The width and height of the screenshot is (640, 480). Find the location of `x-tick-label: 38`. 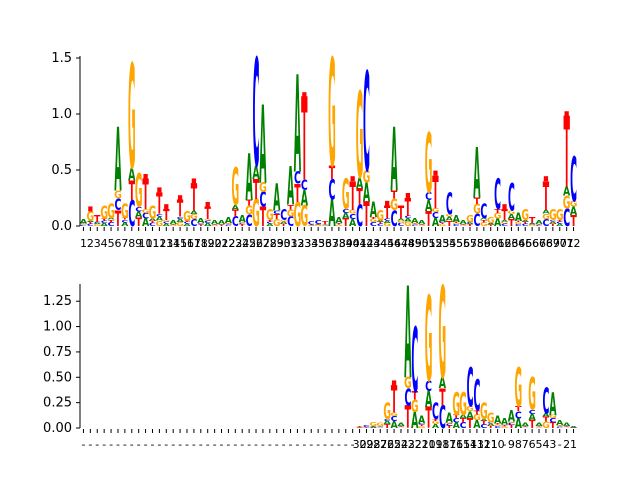

x-tick-label: 38 is located at coordinates (339, 243).